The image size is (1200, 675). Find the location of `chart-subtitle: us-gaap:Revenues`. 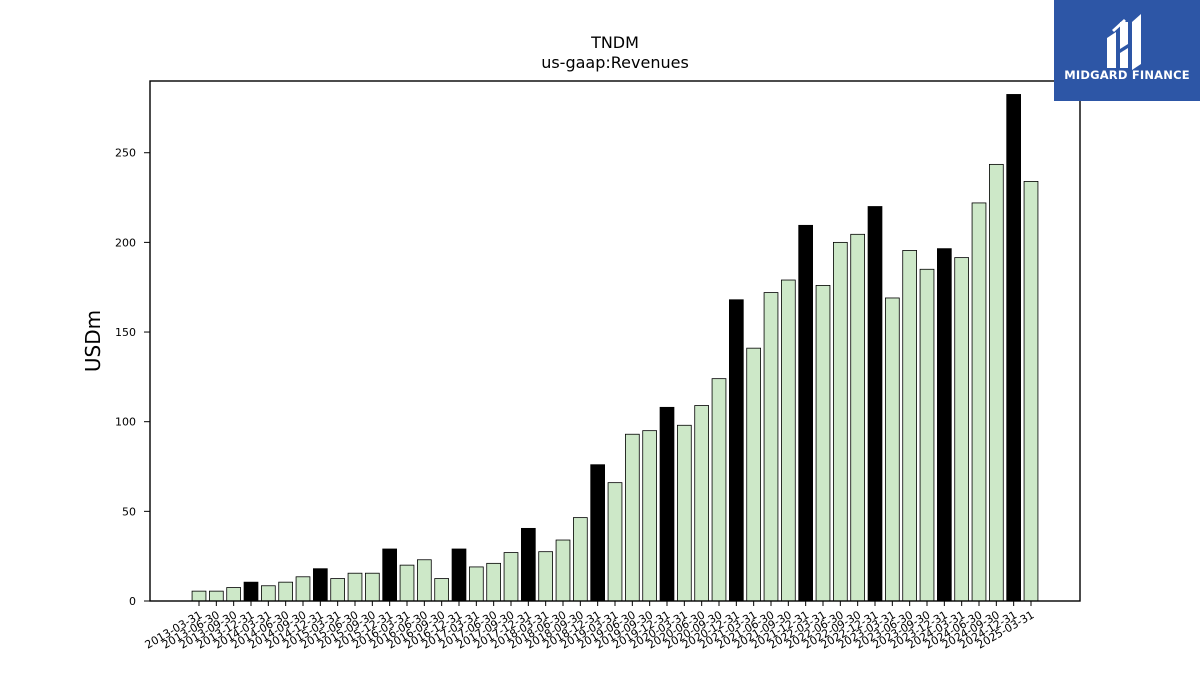

chart-subtitle: us-gaap:Revenues is located at coordinates (615, 62).